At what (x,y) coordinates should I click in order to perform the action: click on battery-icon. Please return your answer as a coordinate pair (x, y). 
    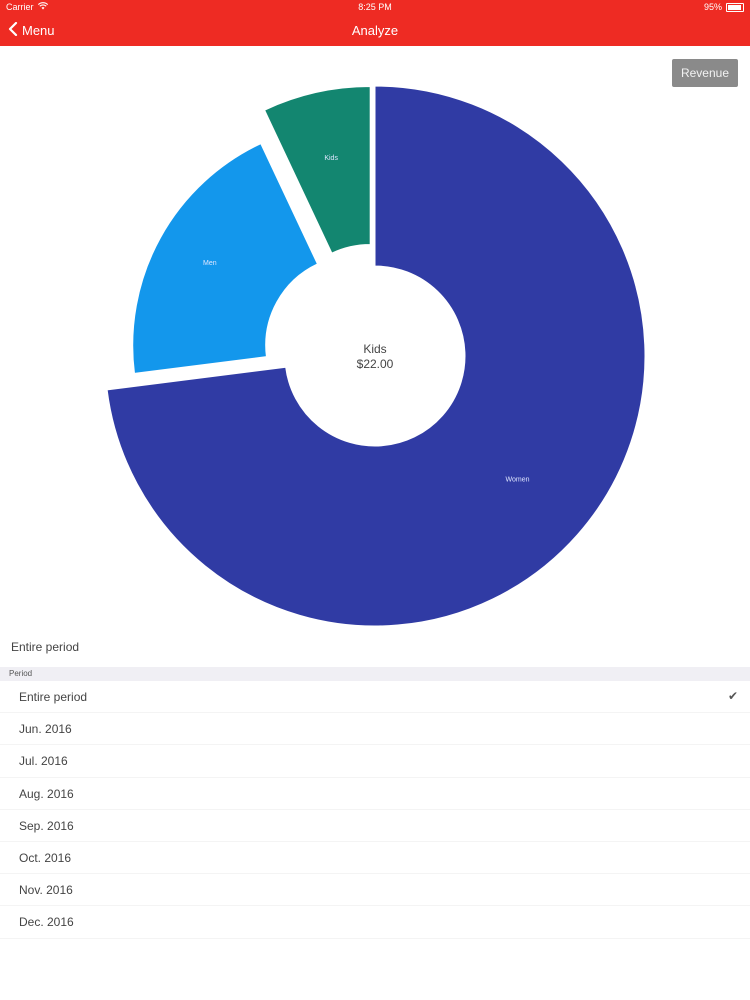
    Looking at the image, I should click on (735, 7).